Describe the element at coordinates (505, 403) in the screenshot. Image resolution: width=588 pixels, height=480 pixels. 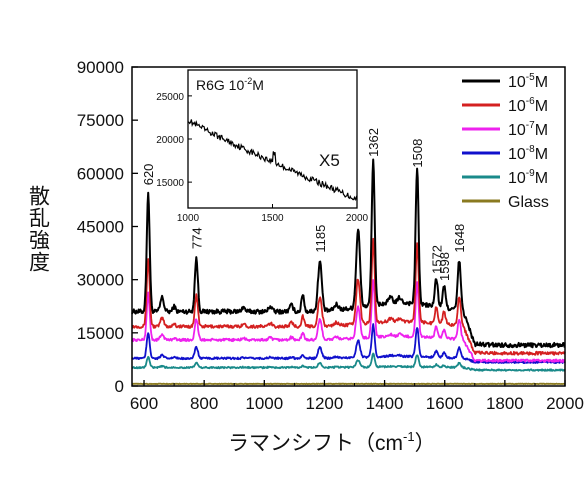
I see `x-tick-label: 1800` at that location.